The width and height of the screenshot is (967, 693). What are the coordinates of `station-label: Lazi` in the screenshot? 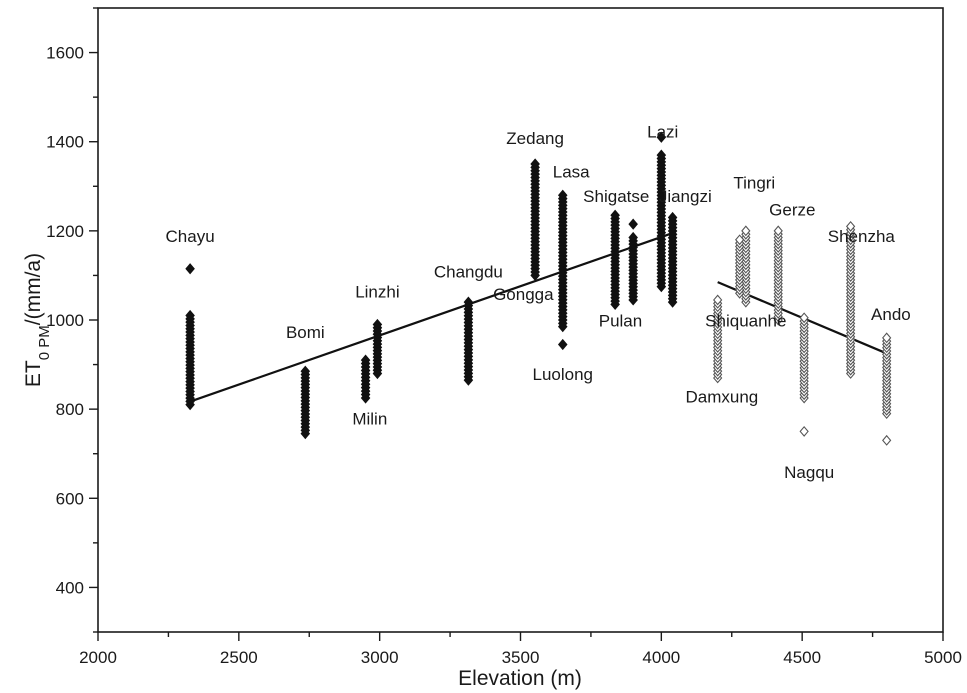 It's located at (662, 131).